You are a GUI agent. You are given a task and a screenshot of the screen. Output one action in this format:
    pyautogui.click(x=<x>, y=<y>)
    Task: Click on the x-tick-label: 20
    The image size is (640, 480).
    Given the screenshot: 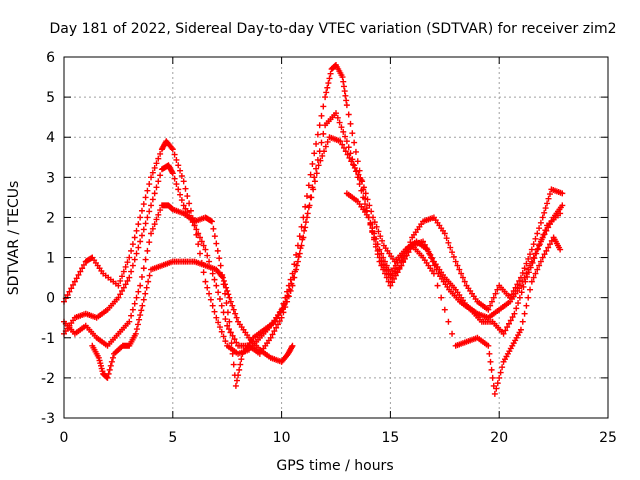 What is the action you would take?
    pyautogui.click(x=499, y=438)
    